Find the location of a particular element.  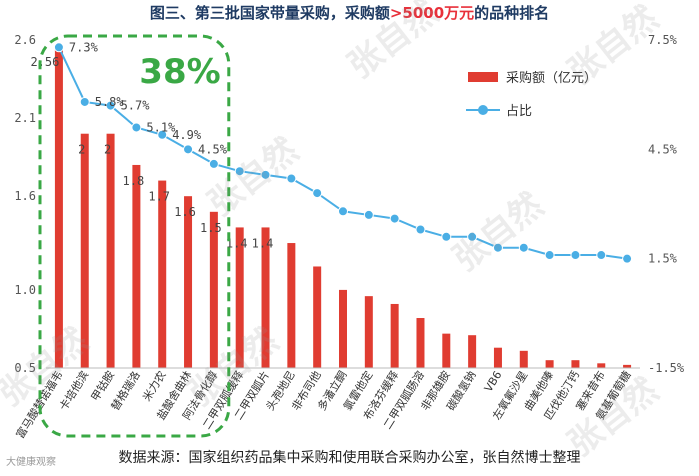

category-label: VB6 is located at coordinates (493, 382).